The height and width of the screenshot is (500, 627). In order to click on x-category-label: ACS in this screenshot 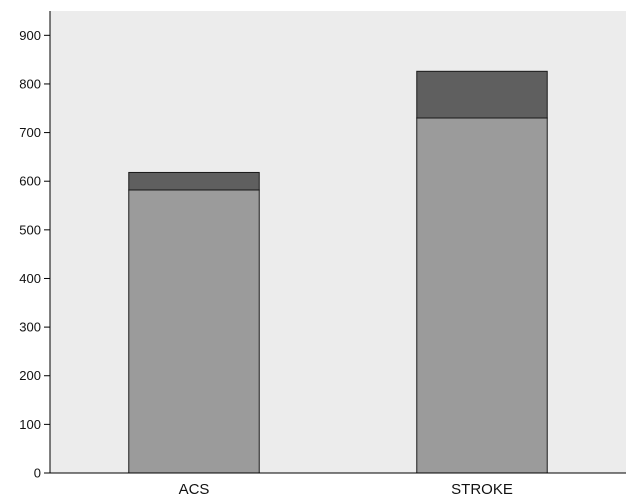, I will do `click(194, 489)`.